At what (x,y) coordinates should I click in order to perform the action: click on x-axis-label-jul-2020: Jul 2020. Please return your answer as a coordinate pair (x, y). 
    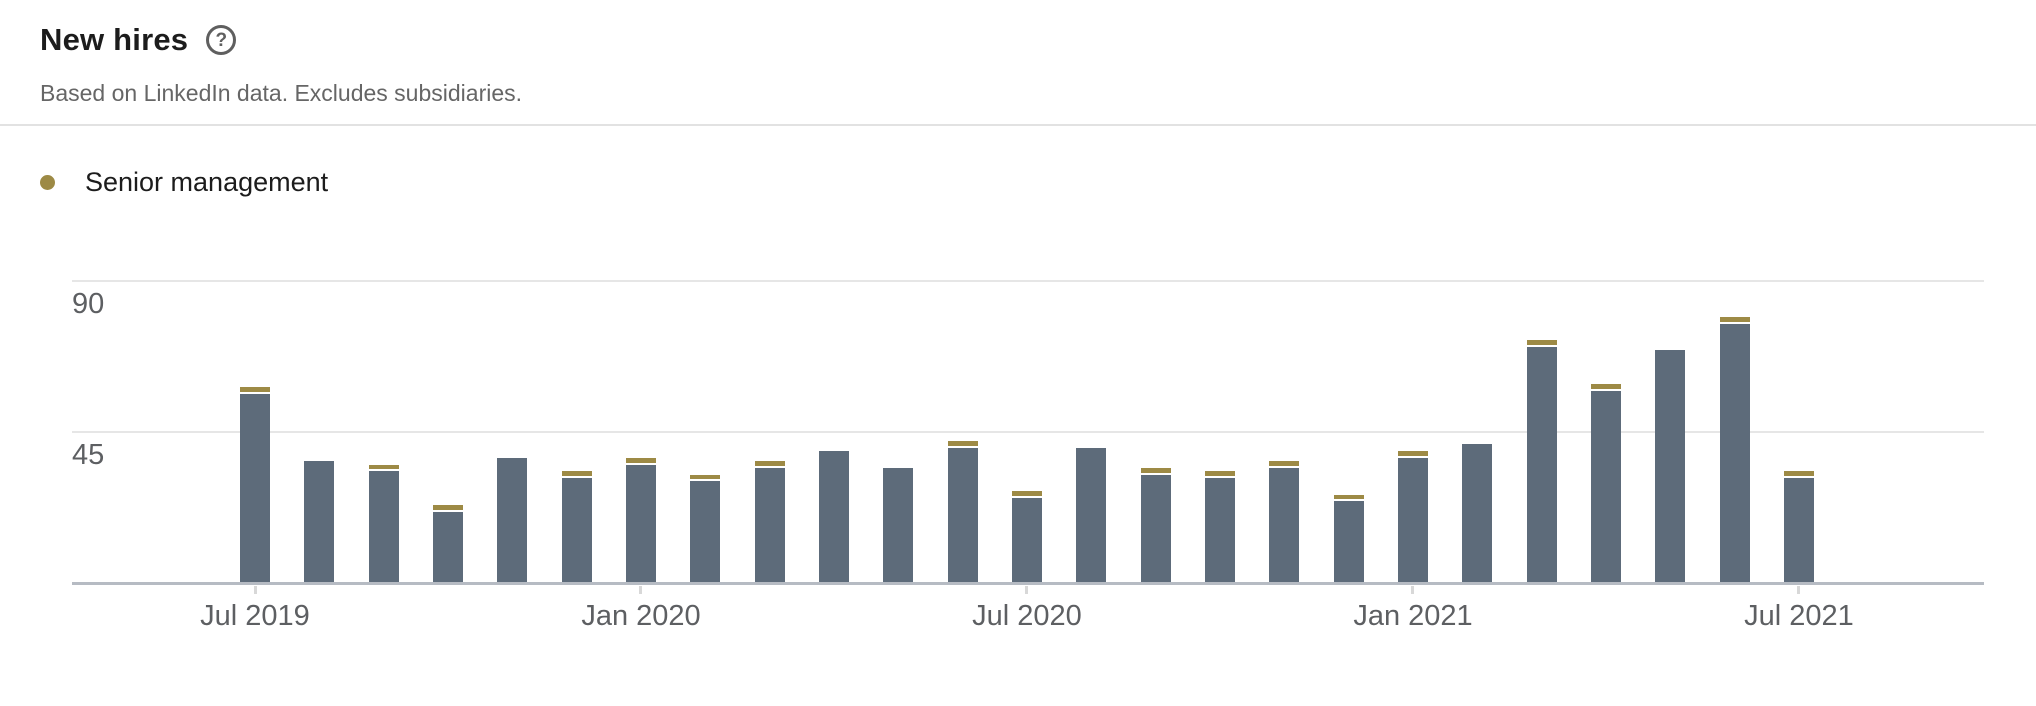
    Looking at the image, I should click on (1027, 616).